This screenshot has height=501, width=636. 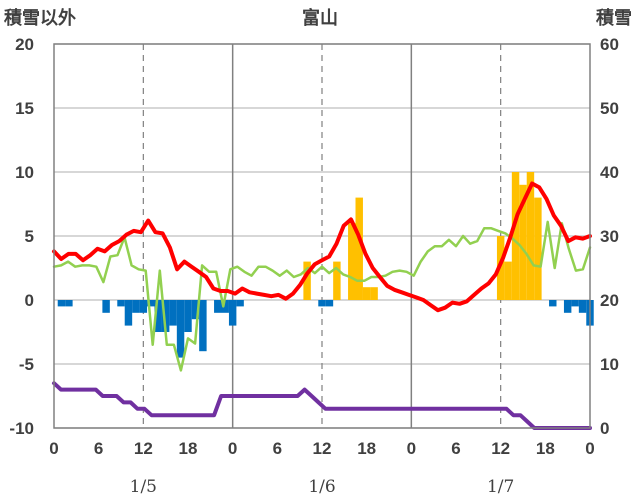 What do you see at coordinates (24, 172) in the screenshot?
I see `left-tick-label: 10` at bounding box center [24, 172].